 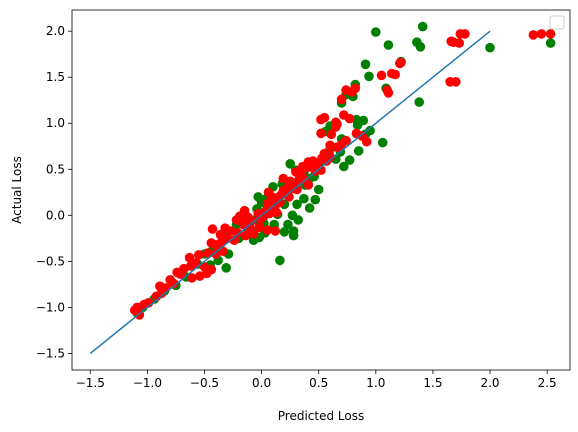 What do you see at coordinates (318, 383) in the screenshot?
I see `x-tick-label: 0.5` at bounding box center [318, 383].